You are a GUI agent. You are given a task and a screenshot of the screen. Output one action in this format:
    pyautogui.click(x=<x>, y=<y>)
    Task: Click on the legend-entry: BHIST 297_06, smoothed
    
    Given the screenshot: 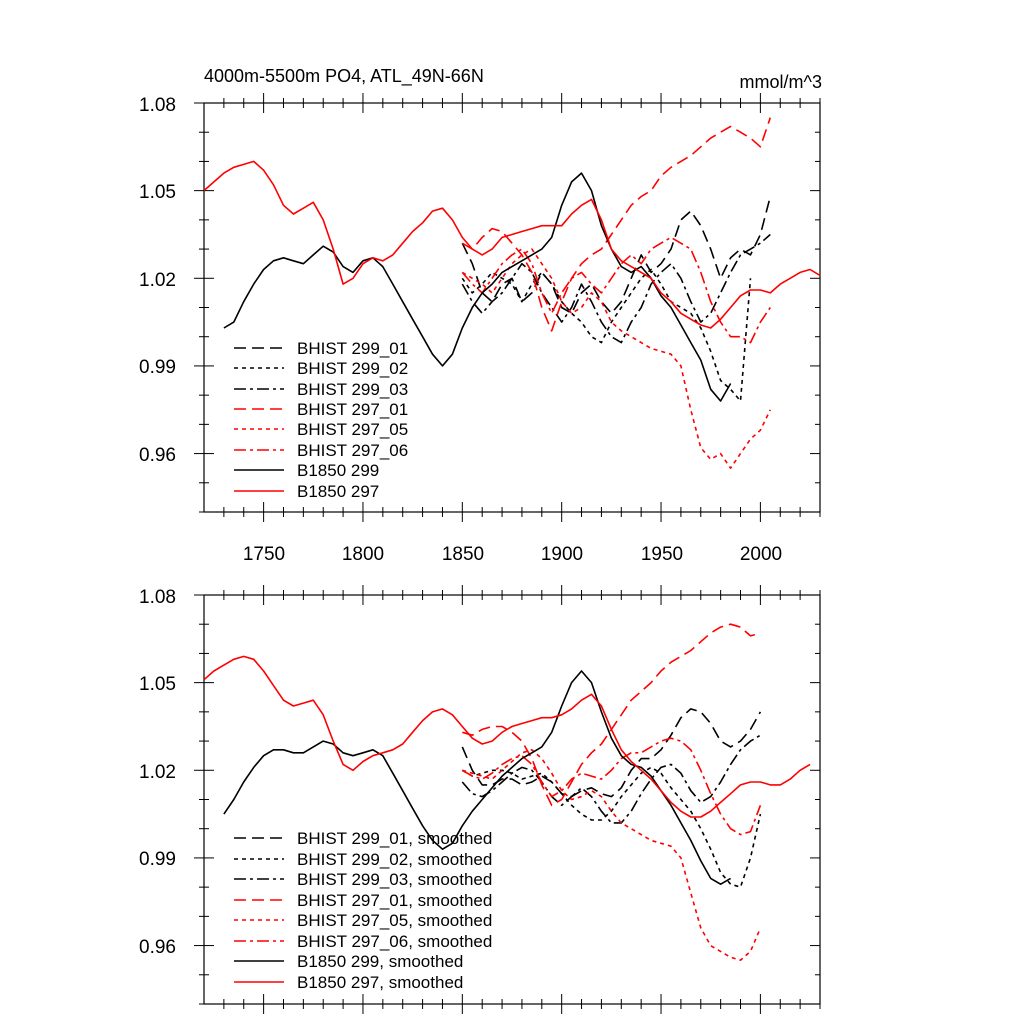 What is the action you would take?
    pyautogui.click(x=363, y=941)
    